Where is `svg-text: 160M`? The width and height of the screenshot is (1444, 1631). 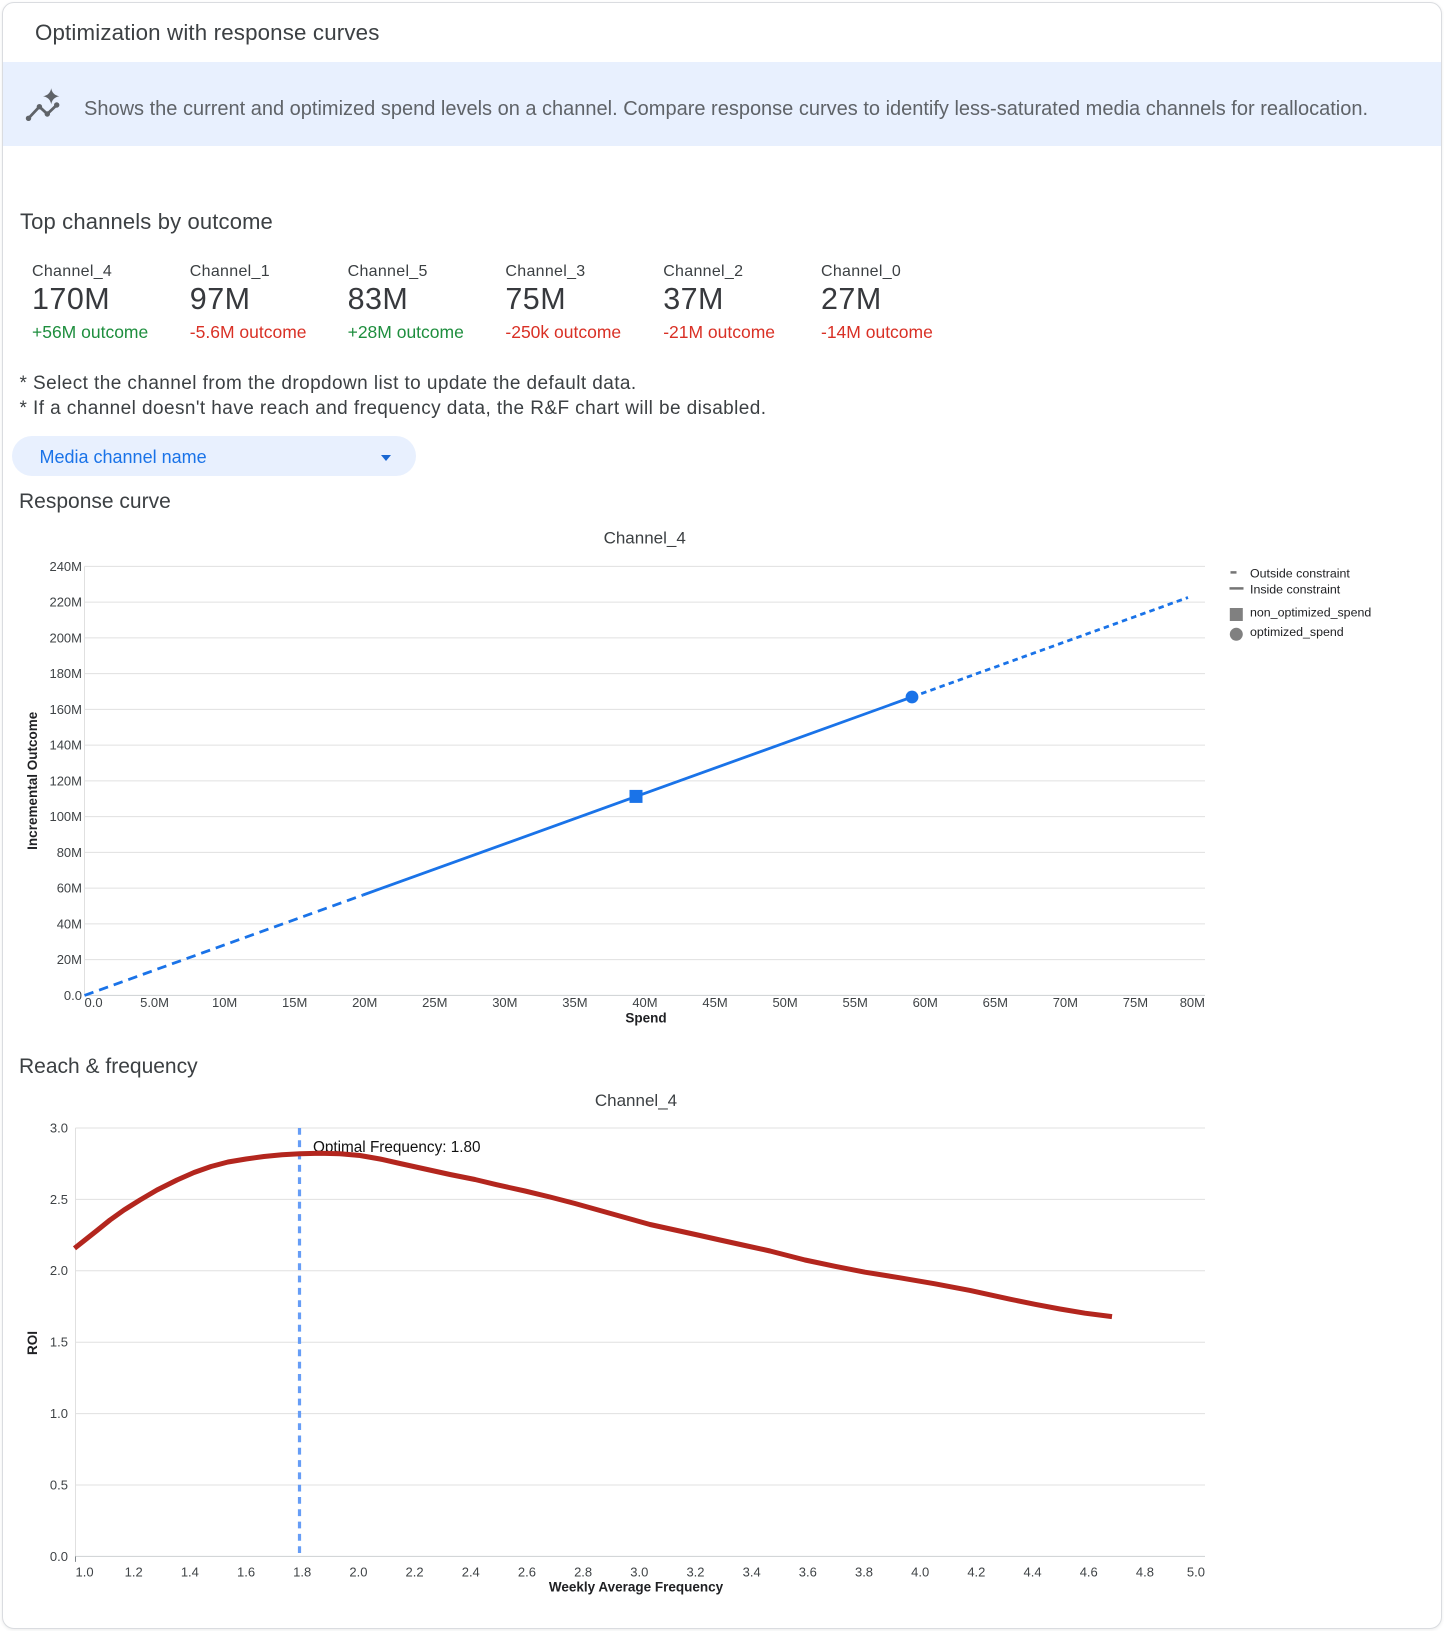 svg-text: 160M is located at coordinates (65, 709).